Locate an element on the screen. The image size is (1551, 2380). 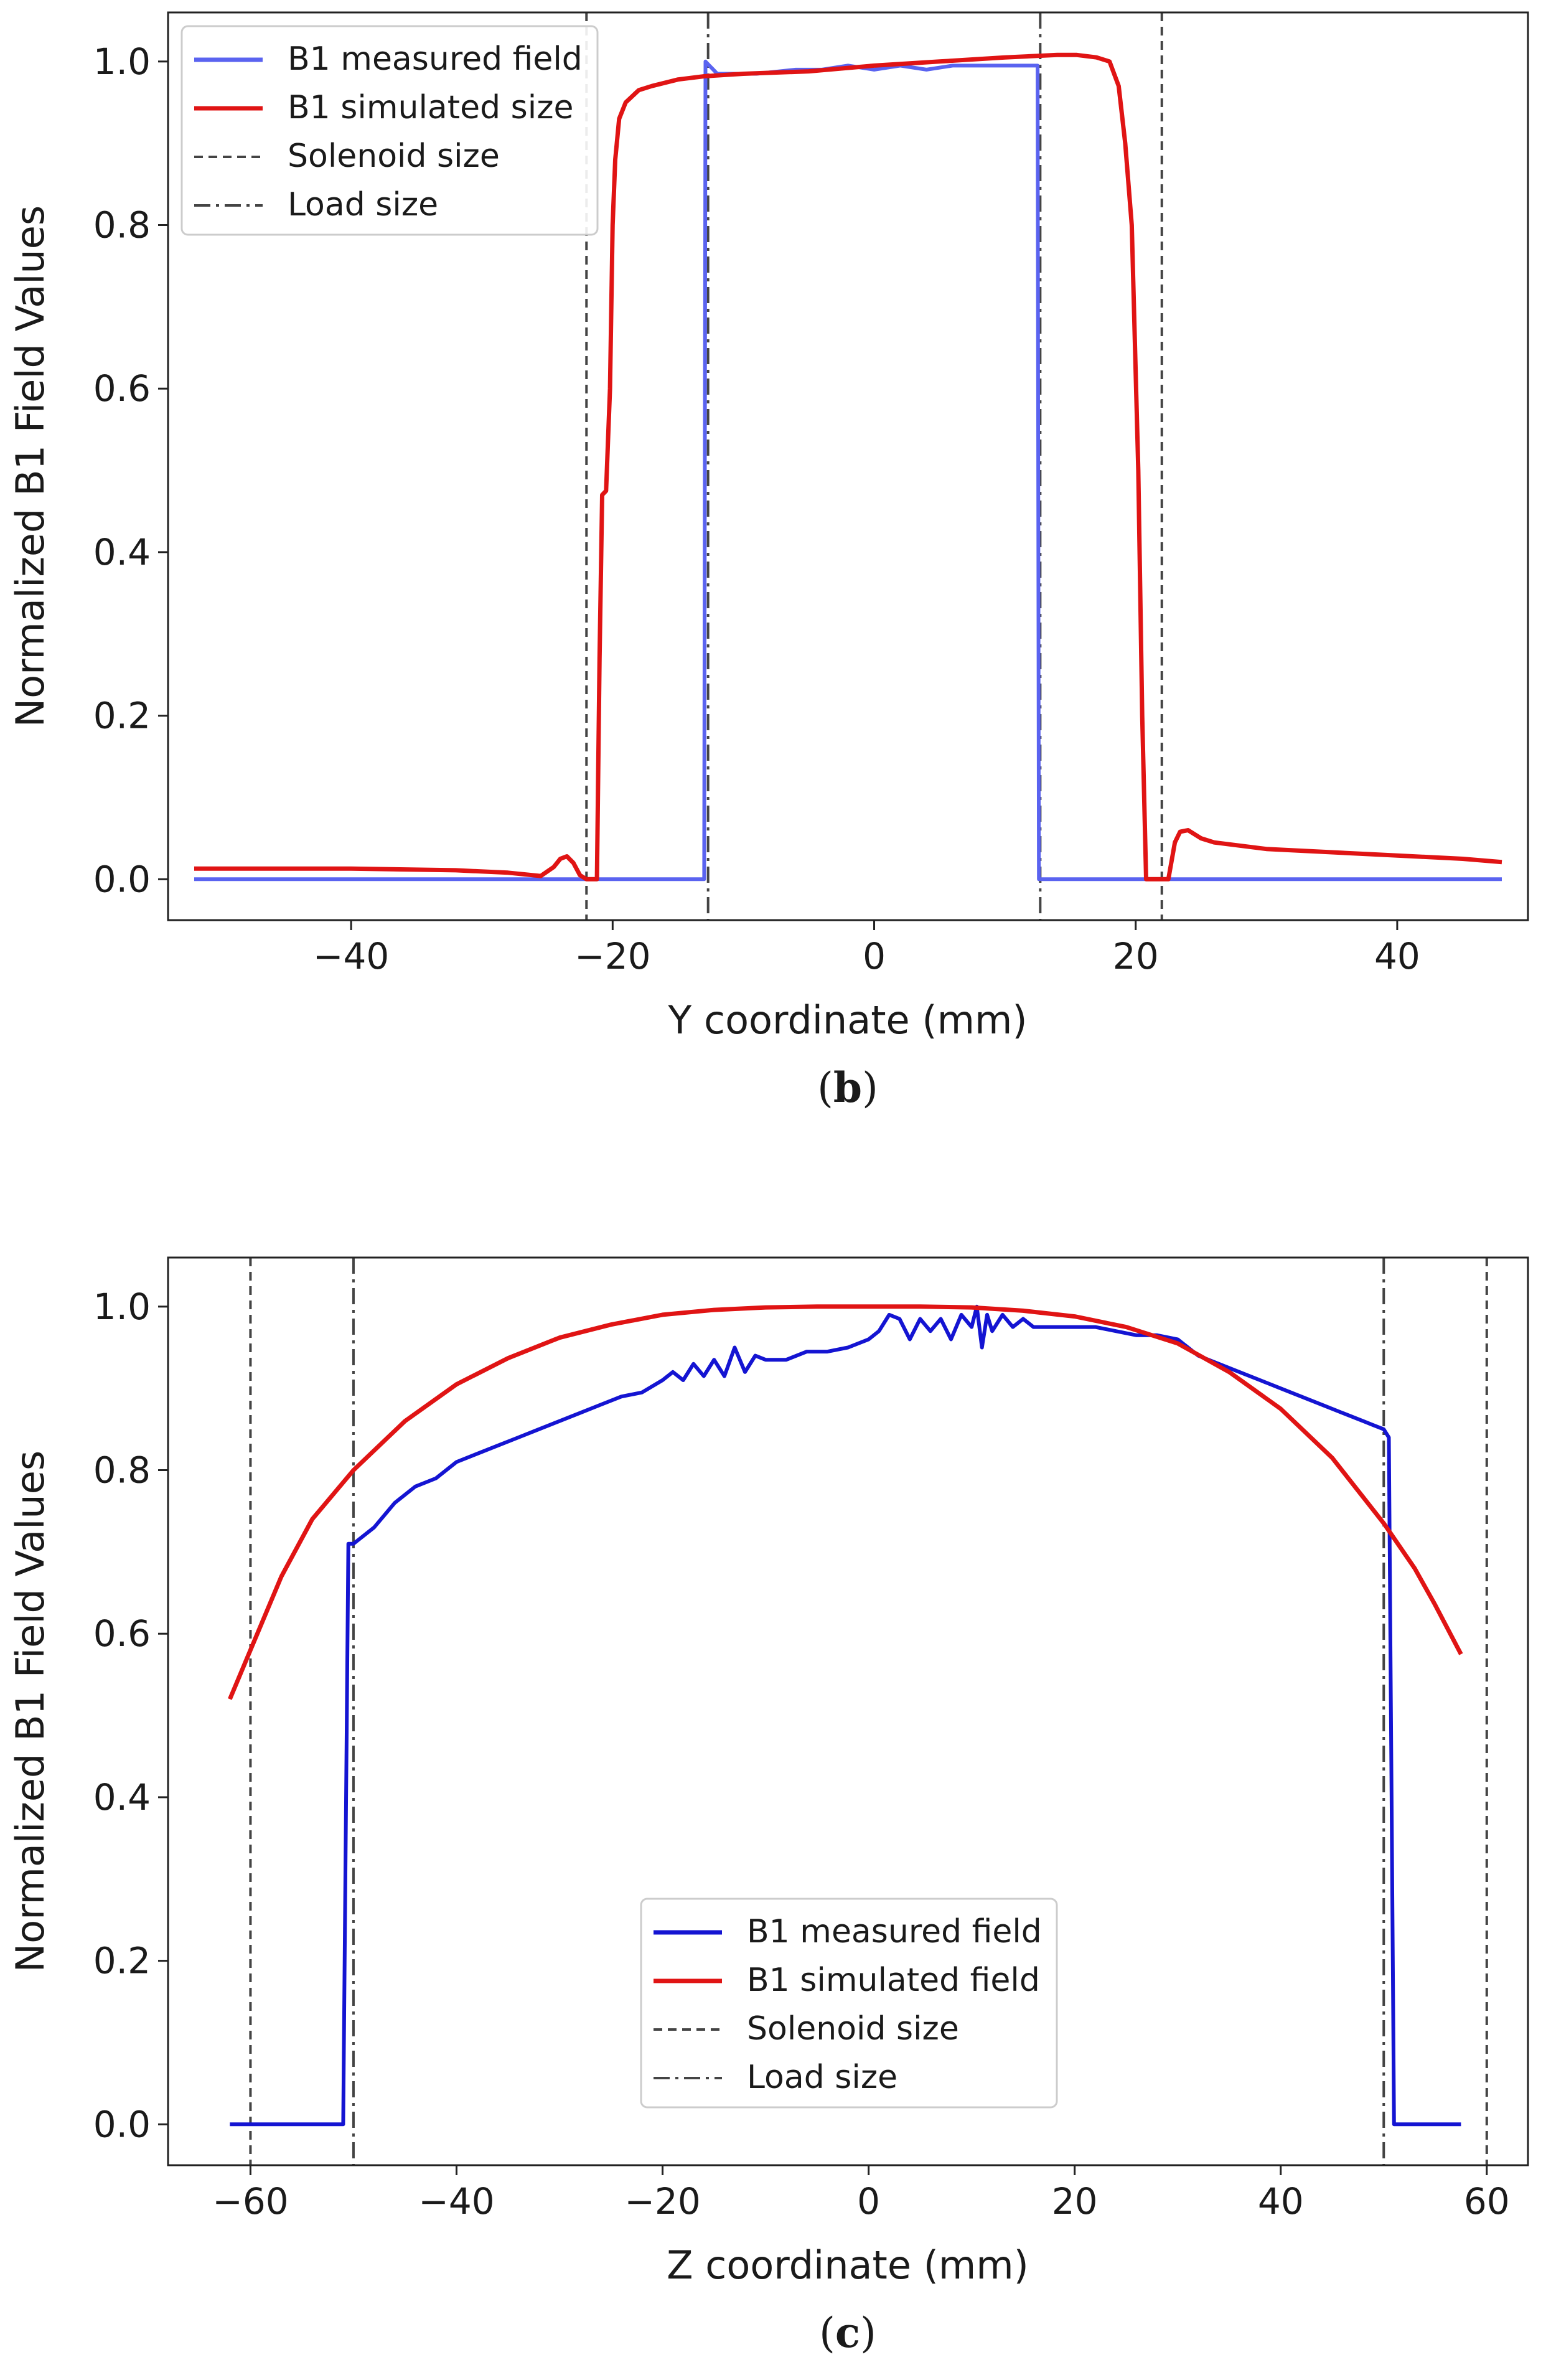
panel-c-caption: (c) is located at coordinates (847, 2332).